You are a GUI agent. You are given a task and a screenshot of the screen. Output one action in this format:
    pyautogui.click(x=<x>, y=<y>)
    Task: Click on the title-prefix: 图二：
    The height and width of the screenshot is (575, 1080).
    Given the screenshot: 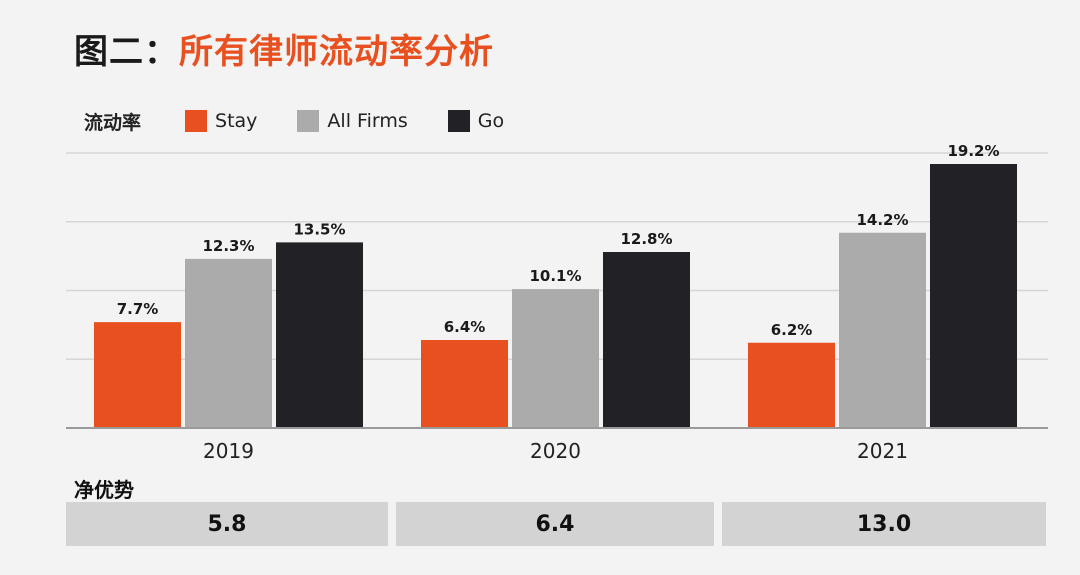 What is the action you would take?
    pyautogui.click(x=126, y=52)
    